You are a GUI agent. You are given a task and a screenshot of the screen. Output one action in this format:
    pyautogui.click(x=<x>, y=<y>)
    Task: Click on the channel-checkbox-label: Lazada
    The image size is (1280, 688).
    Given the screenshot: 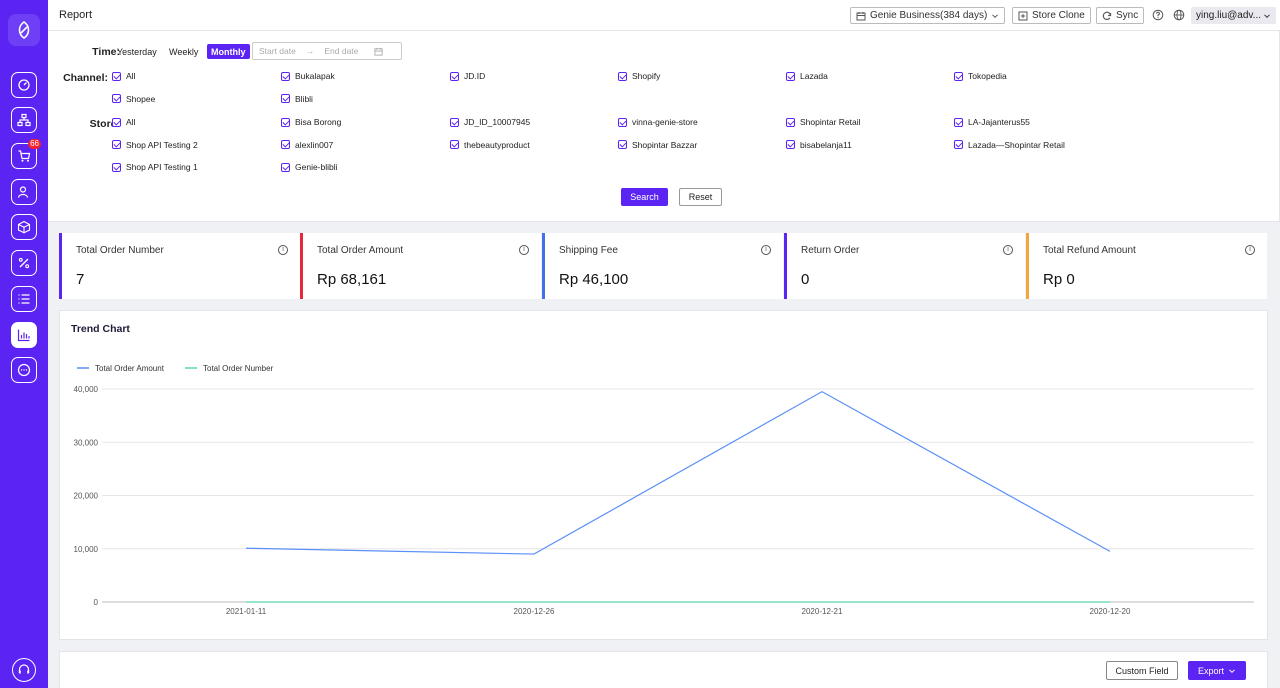 What is the action you would take?
    pyautogui.click(x=814, y=76)
    